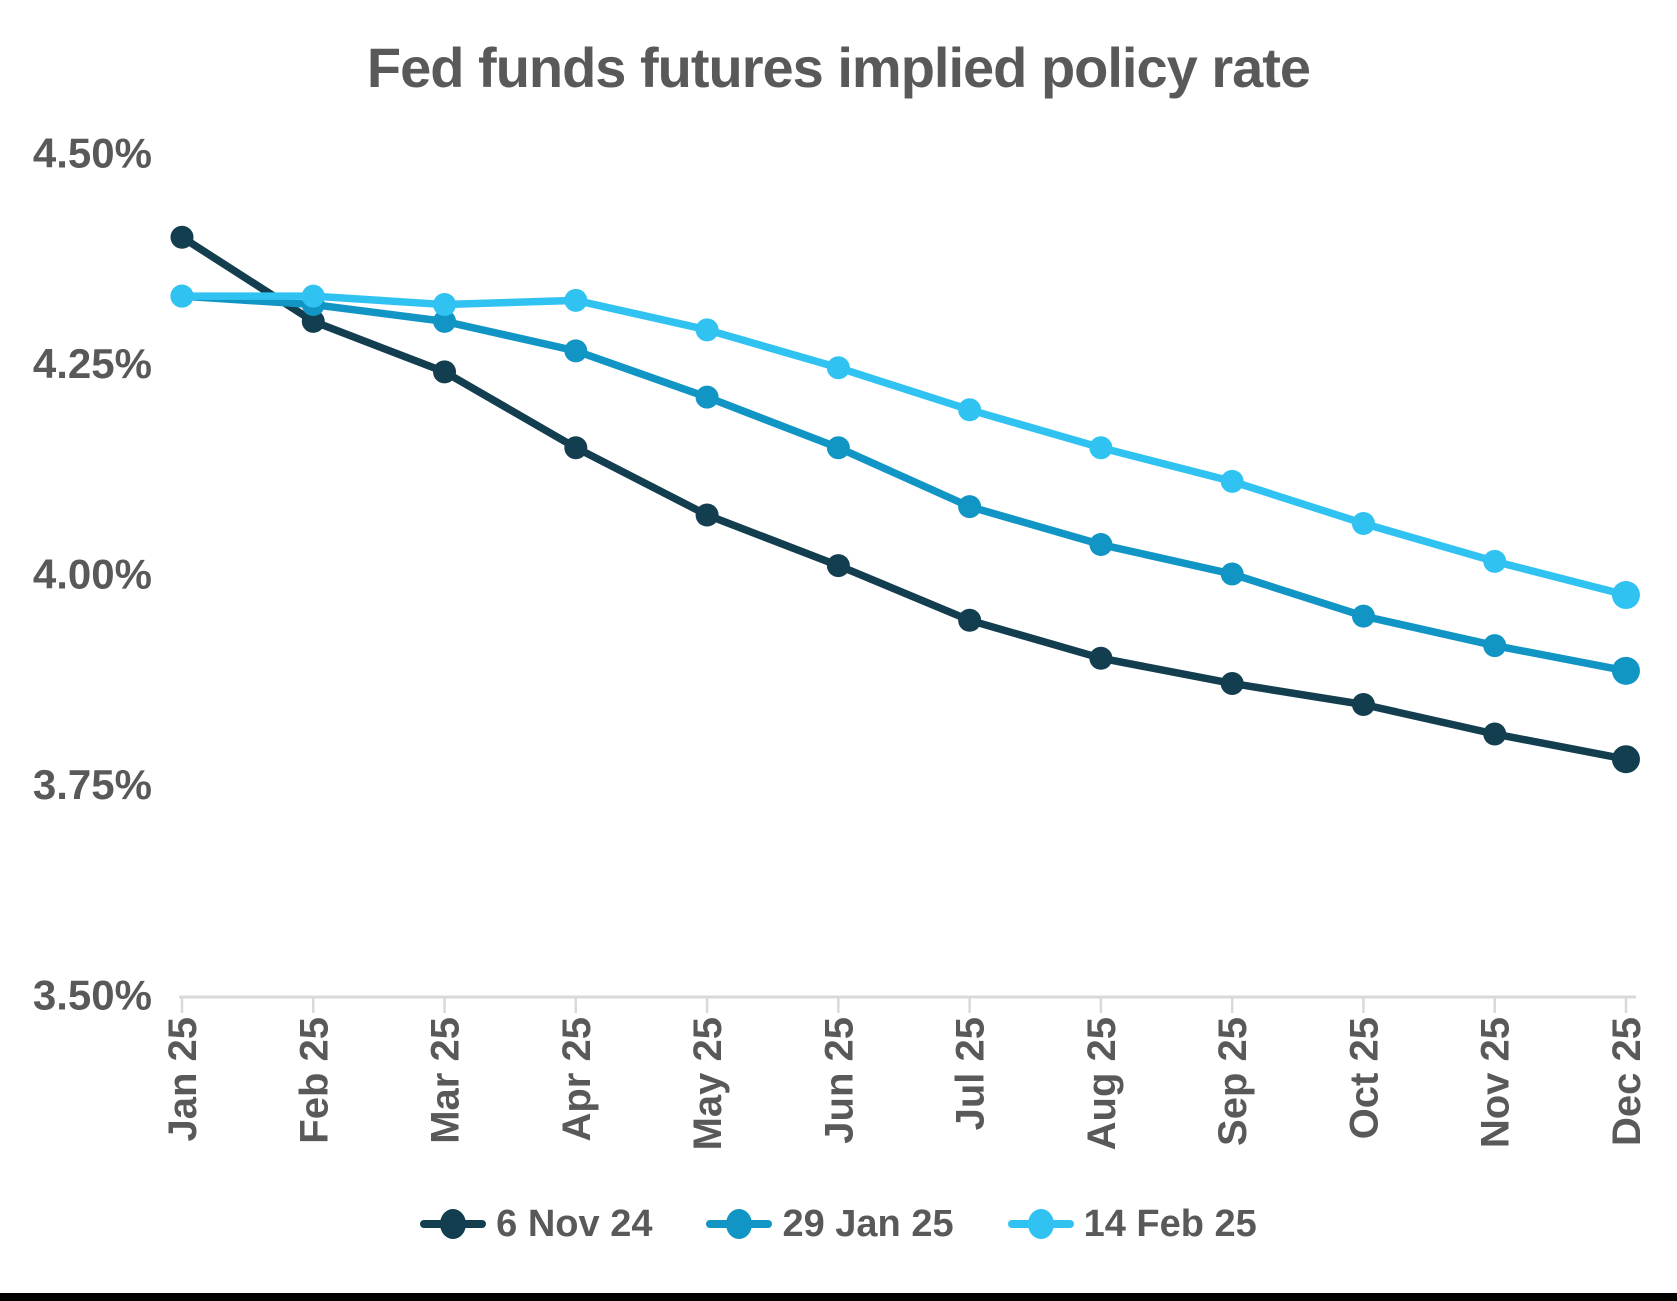  I want to click on legend-item-6-nov-24: 6 Nov 24, so click(536, 1224).